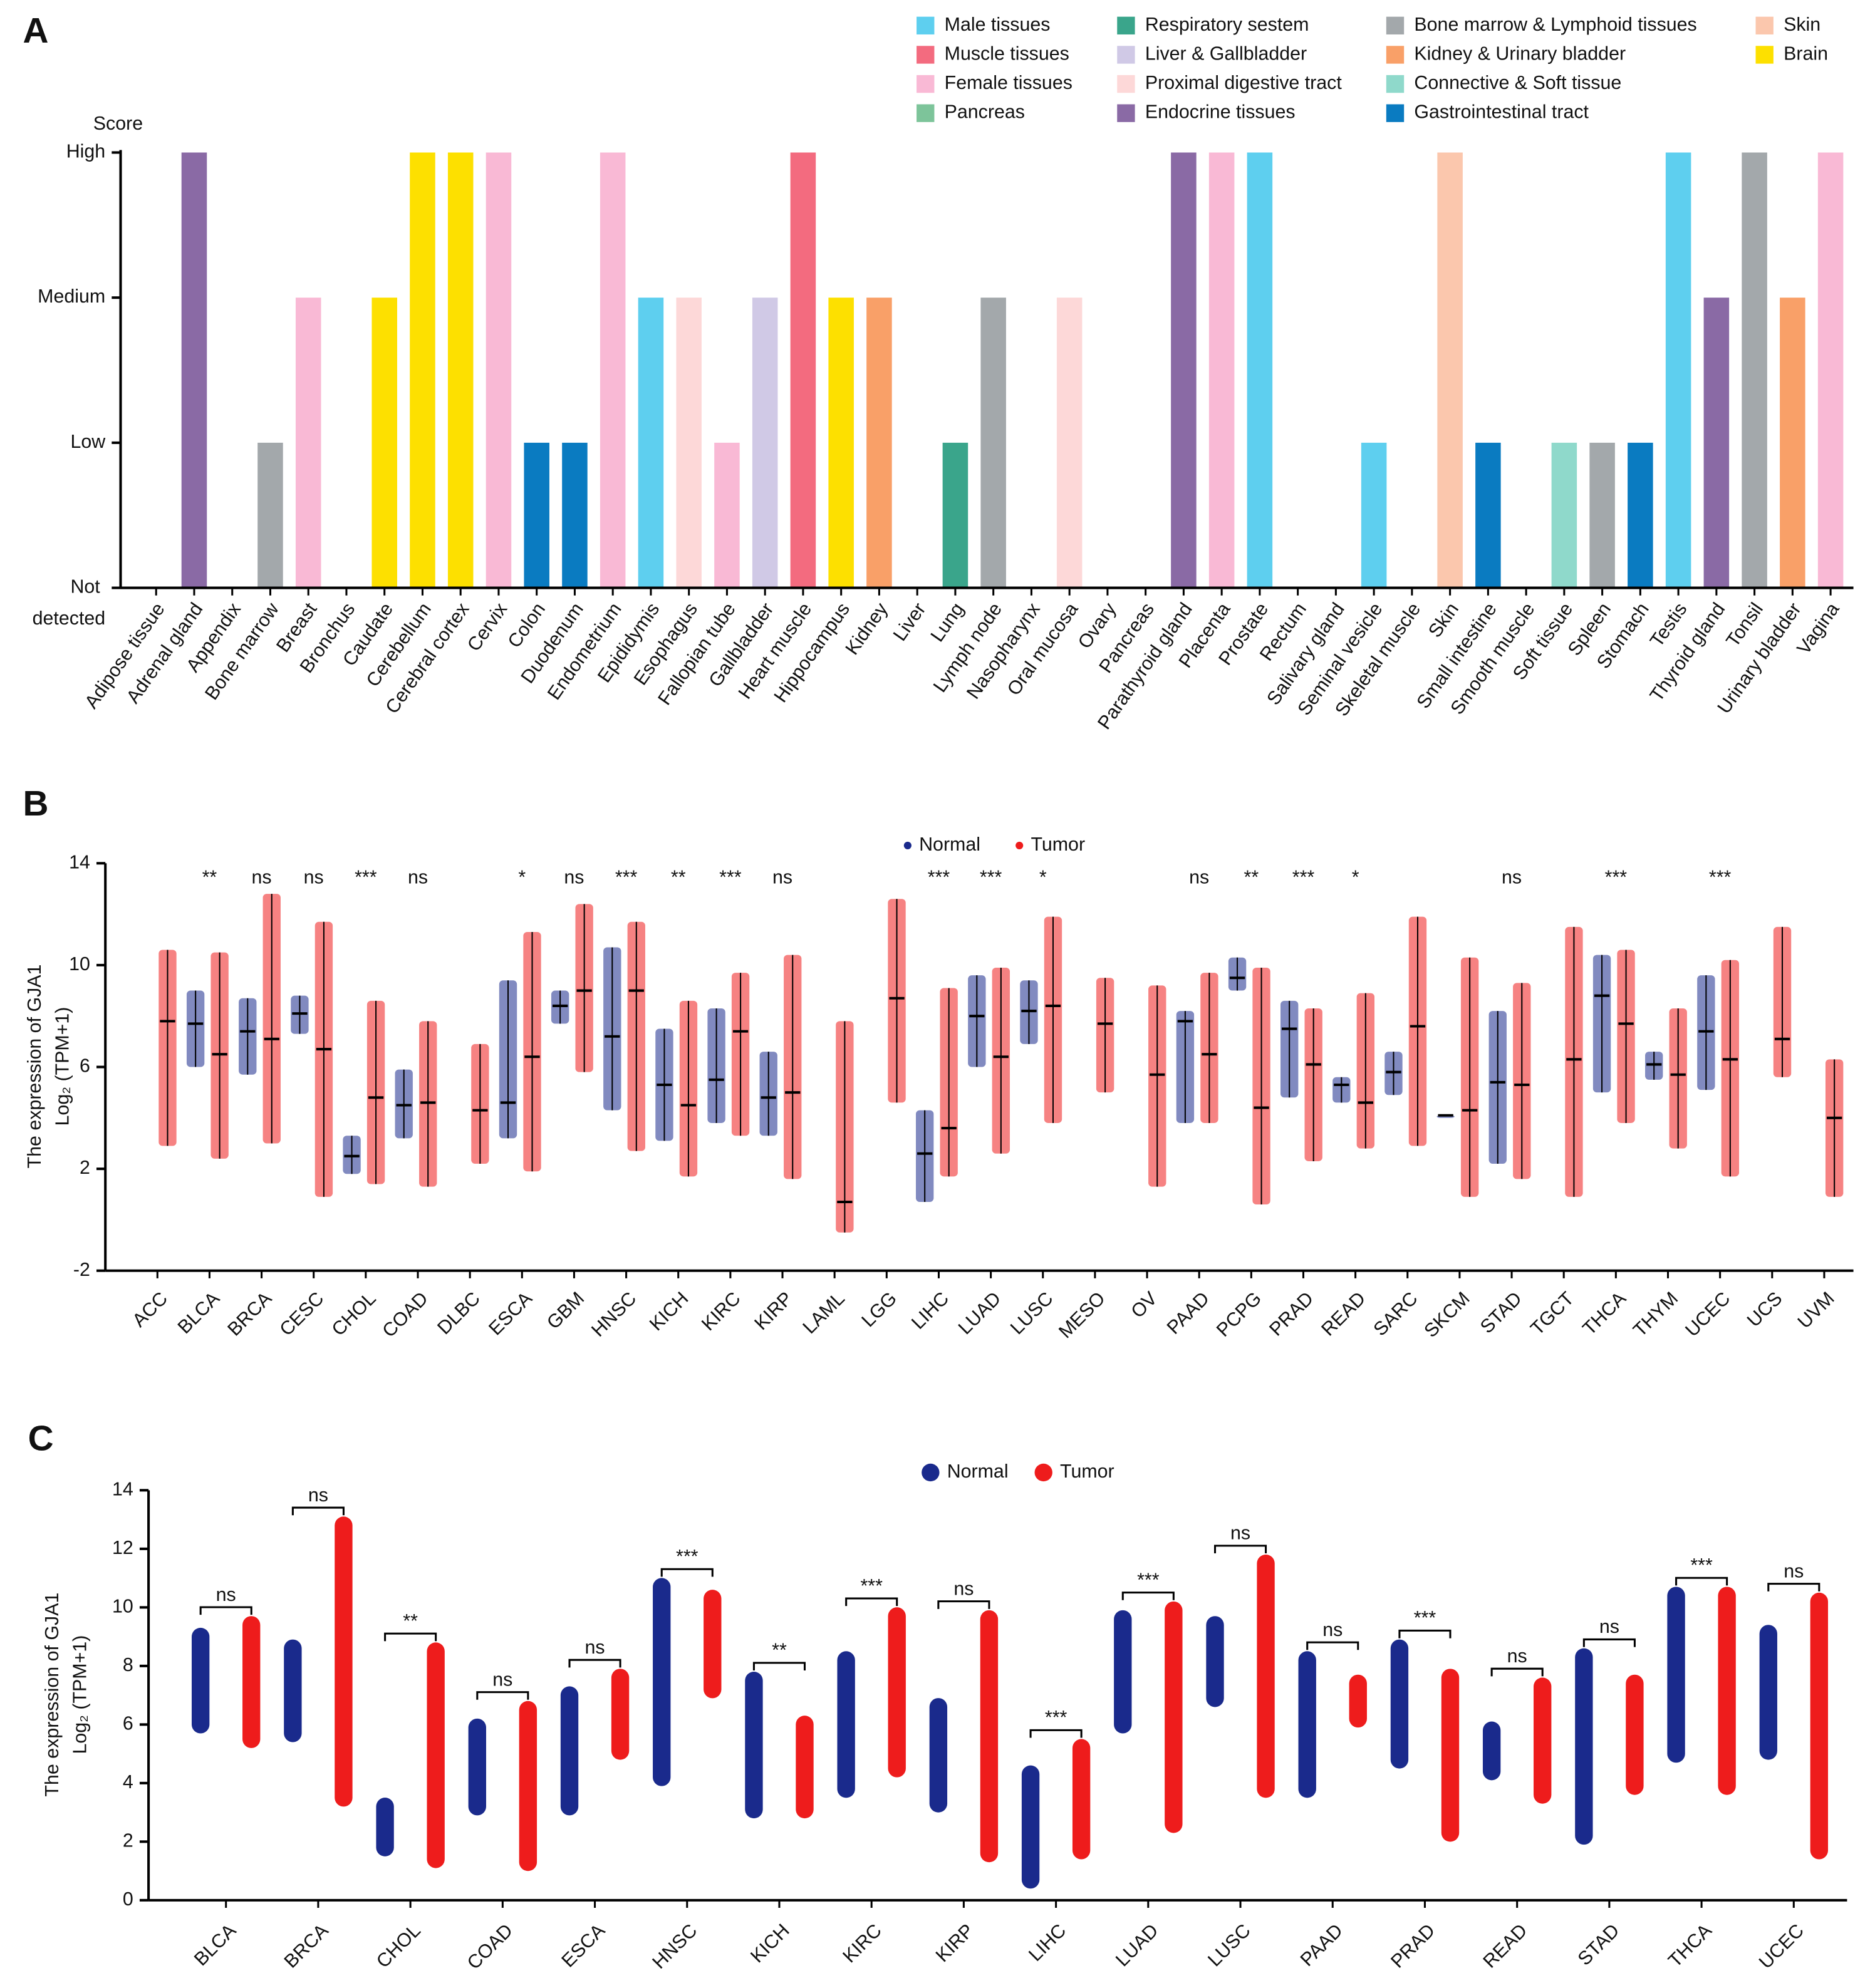  I want to click on y-tick-label: Not detected, so click(69, 602).